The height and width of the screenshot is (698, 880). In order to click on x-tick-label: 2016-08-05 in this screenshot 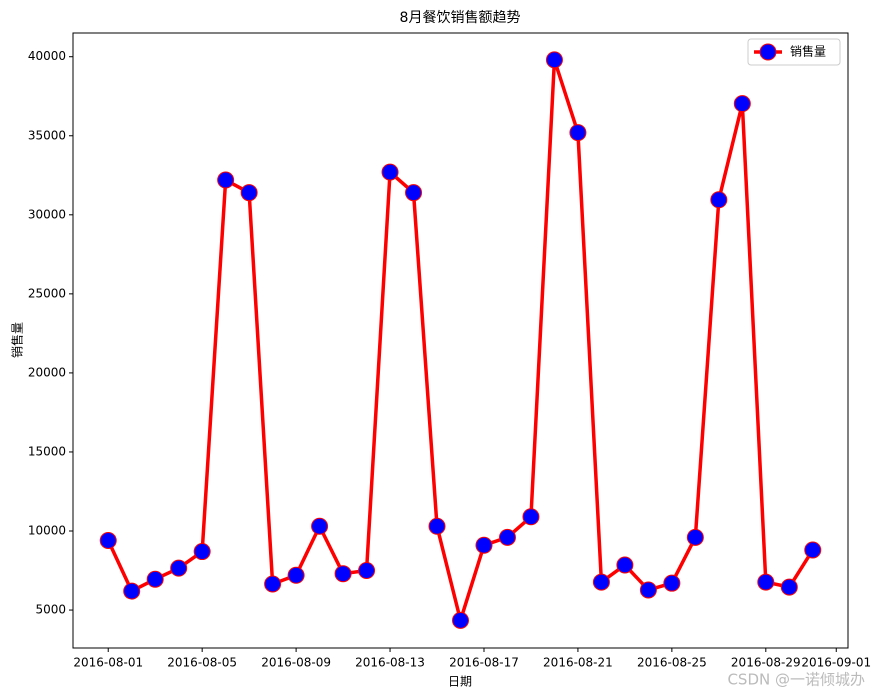, I will do `click(202, 663)`.